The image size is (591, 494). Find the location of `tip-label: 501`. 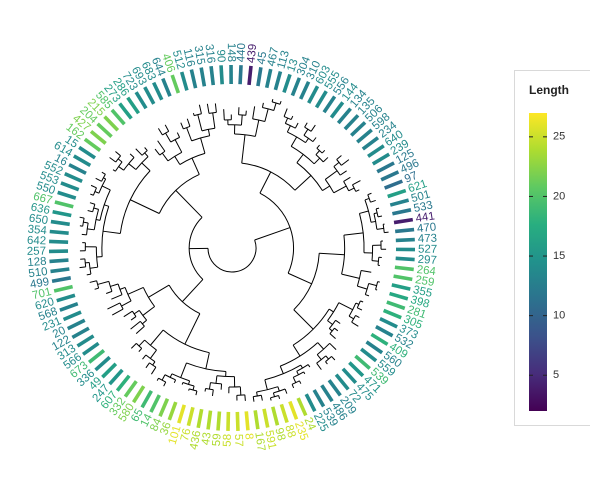

tip-label: 501 is located at coordinates (421, 197).